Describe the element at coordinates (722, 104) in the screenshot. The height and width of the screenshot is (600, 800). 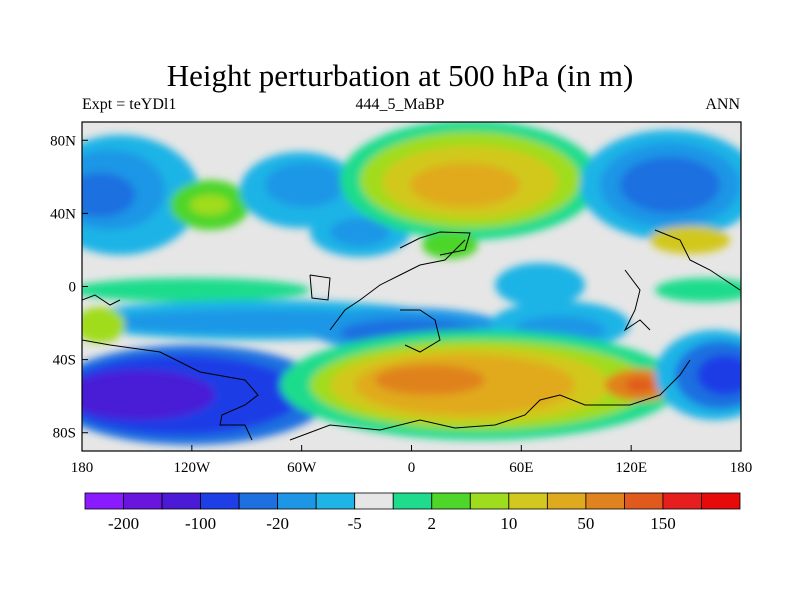
I see `season-label: ANN` at that location.